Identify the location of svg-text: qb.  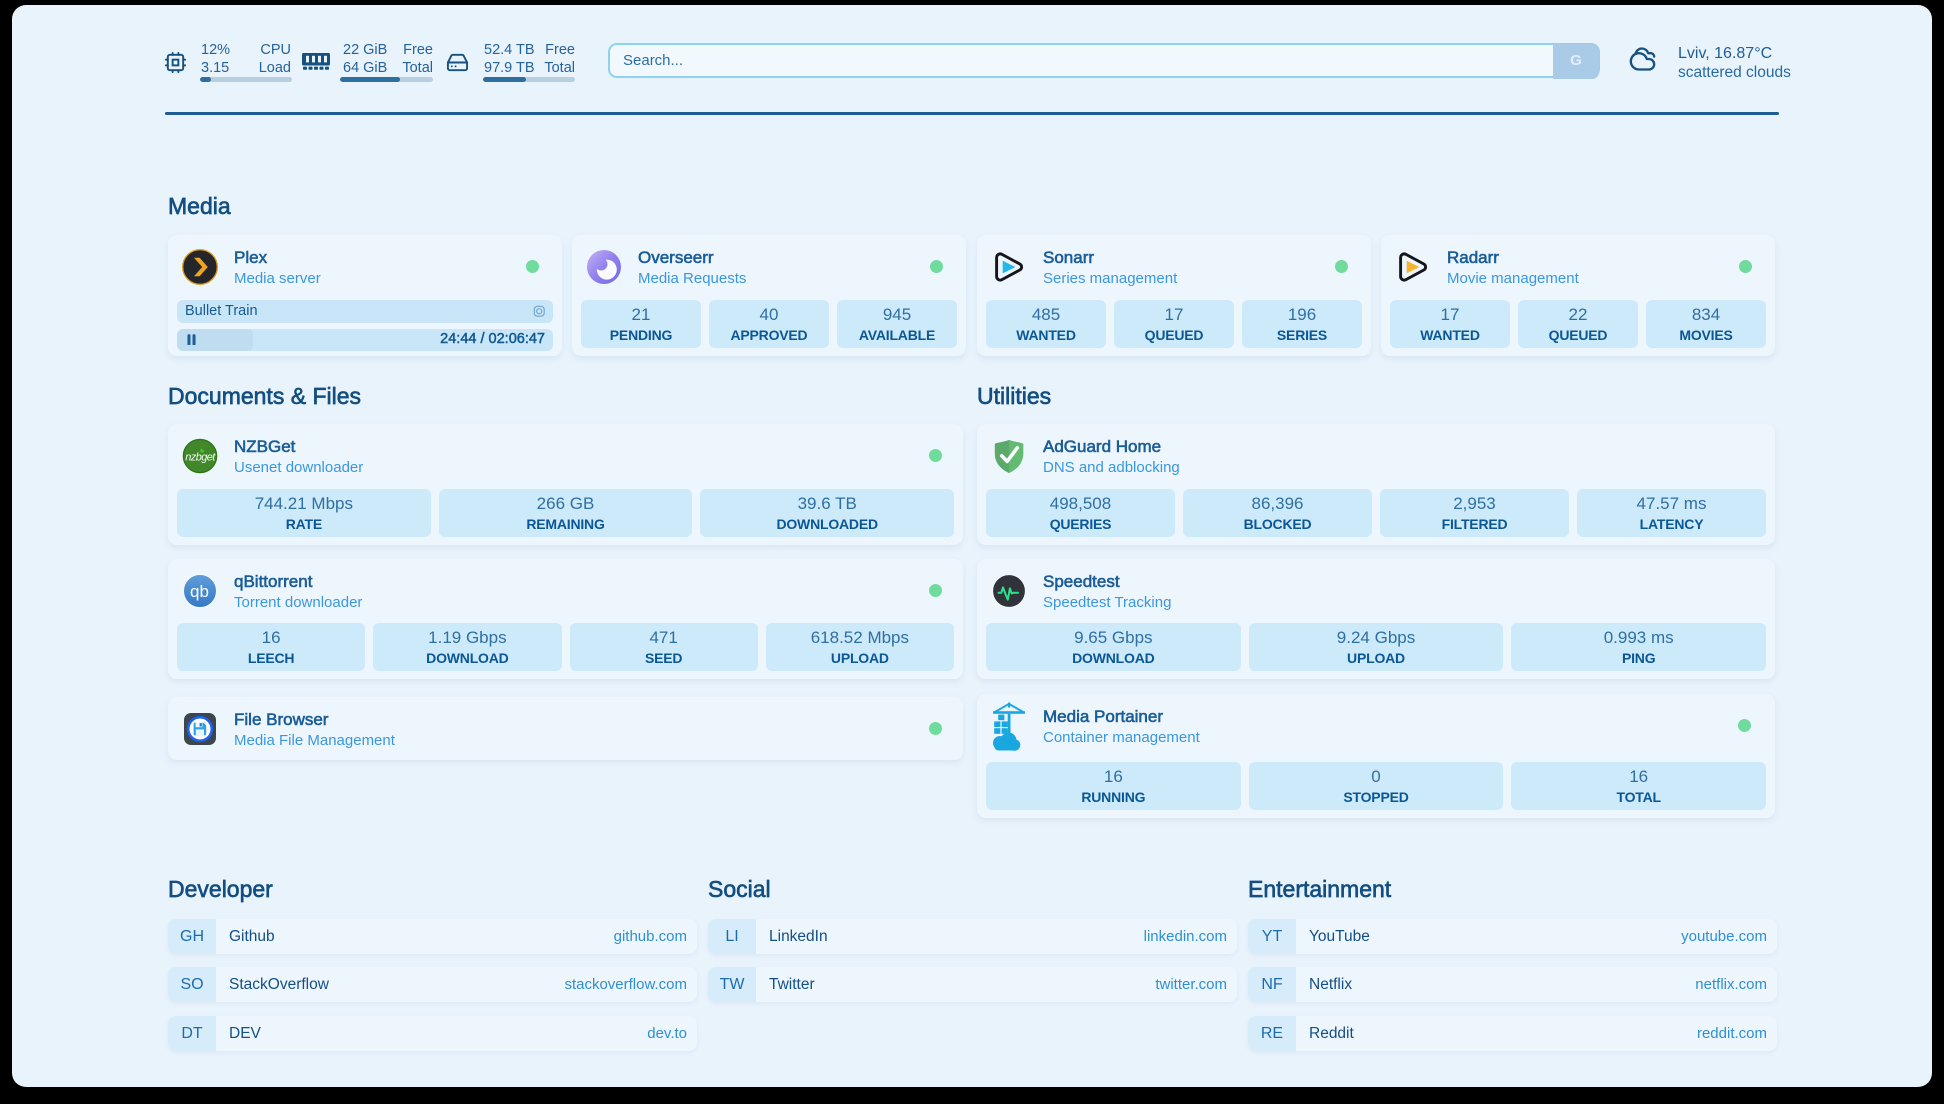
(199, 591).